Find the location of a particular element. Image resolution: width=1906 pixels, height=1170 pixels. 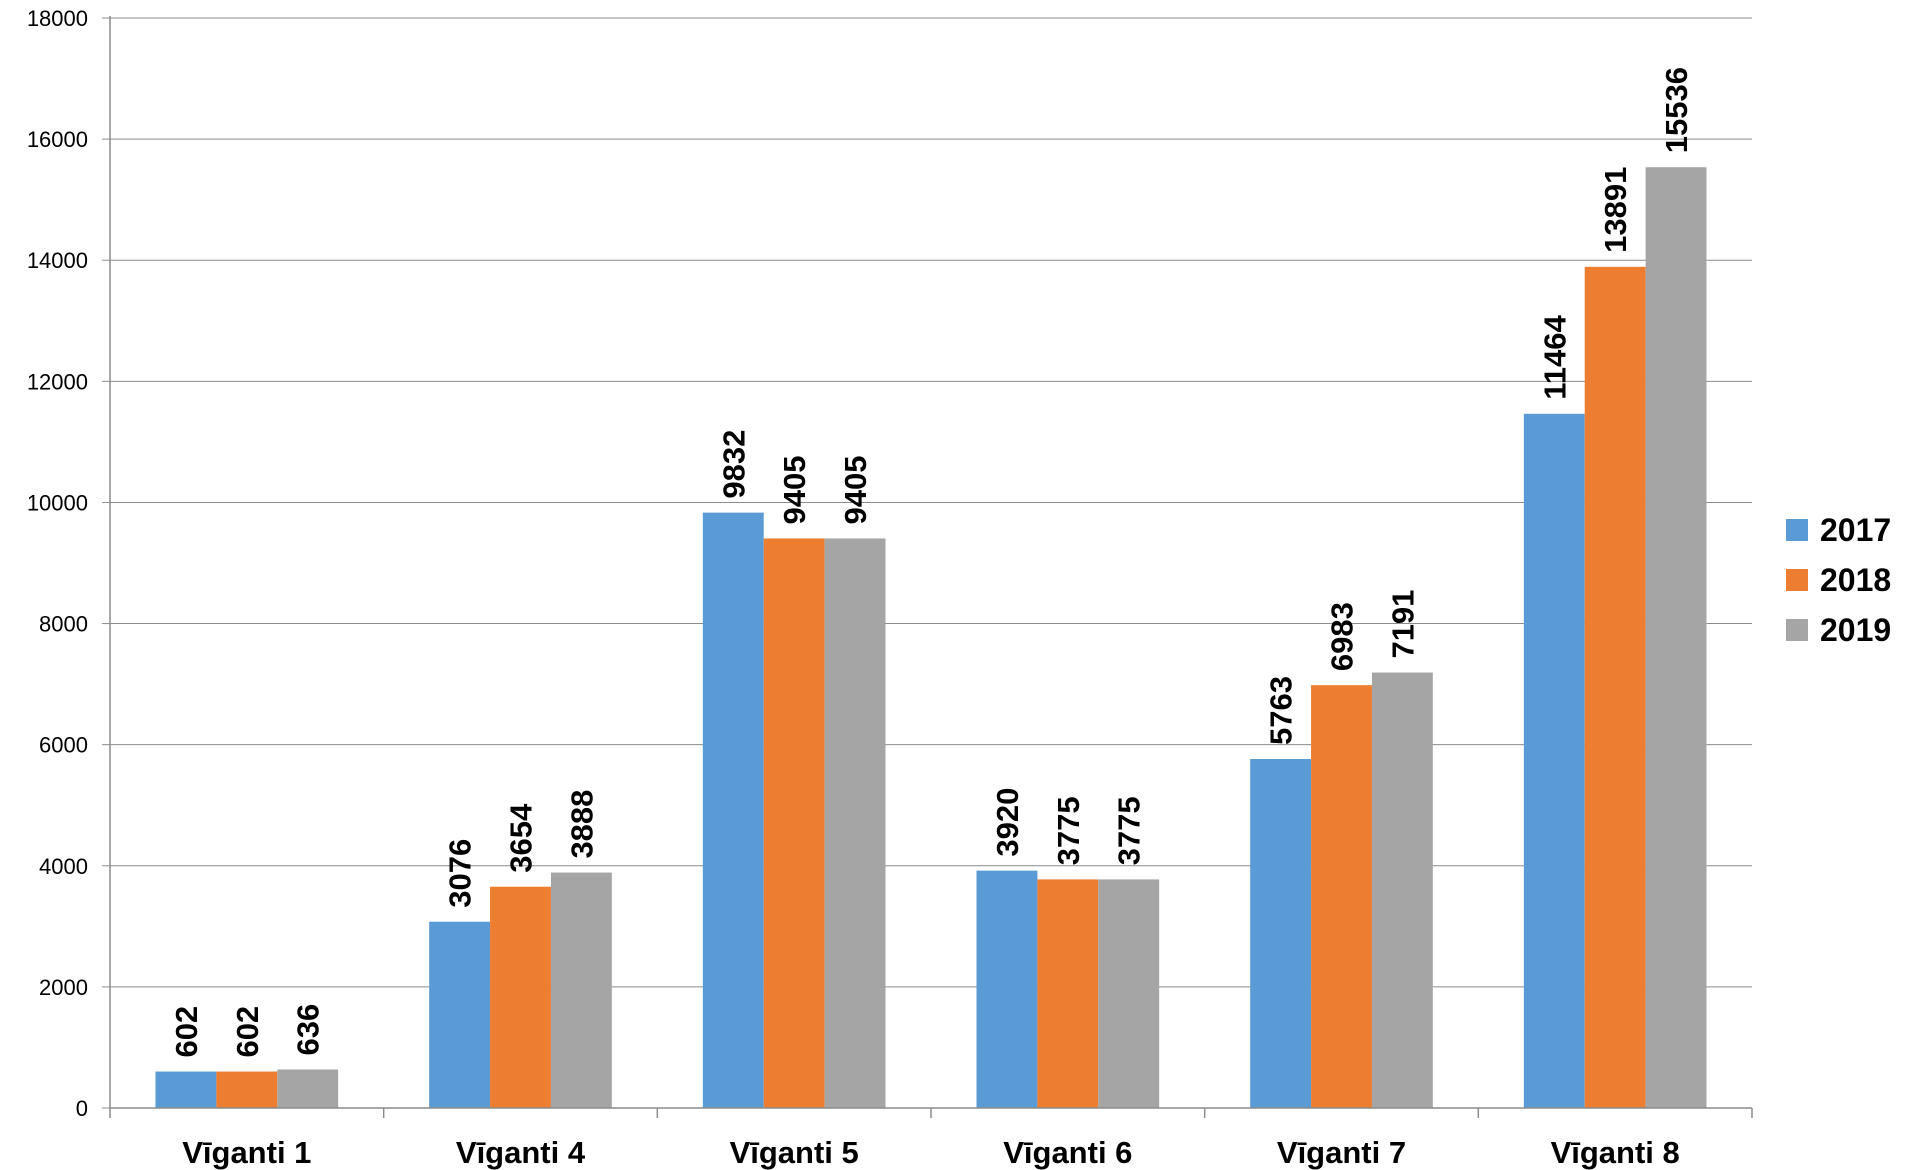

y-tick-label: 2000 is located at coordinates (63, 987).